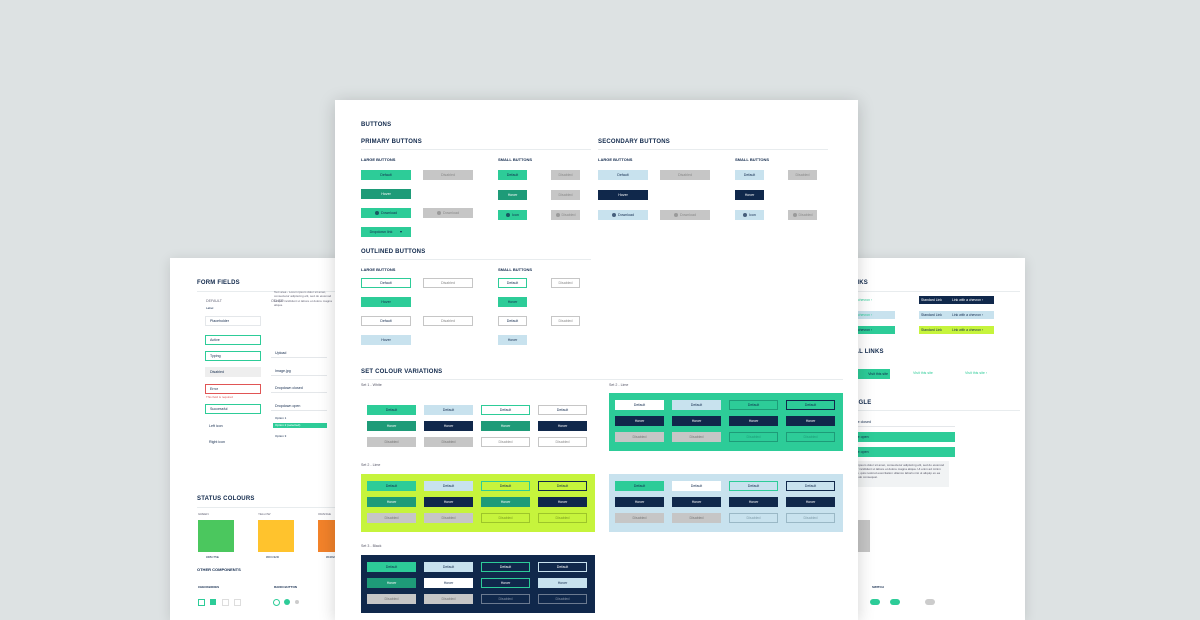 The height and width of the screenshot is (620, 1200). Describe the element at coordinates (923, 373) in the screenshot. I see `link: Visit this site` at that location.